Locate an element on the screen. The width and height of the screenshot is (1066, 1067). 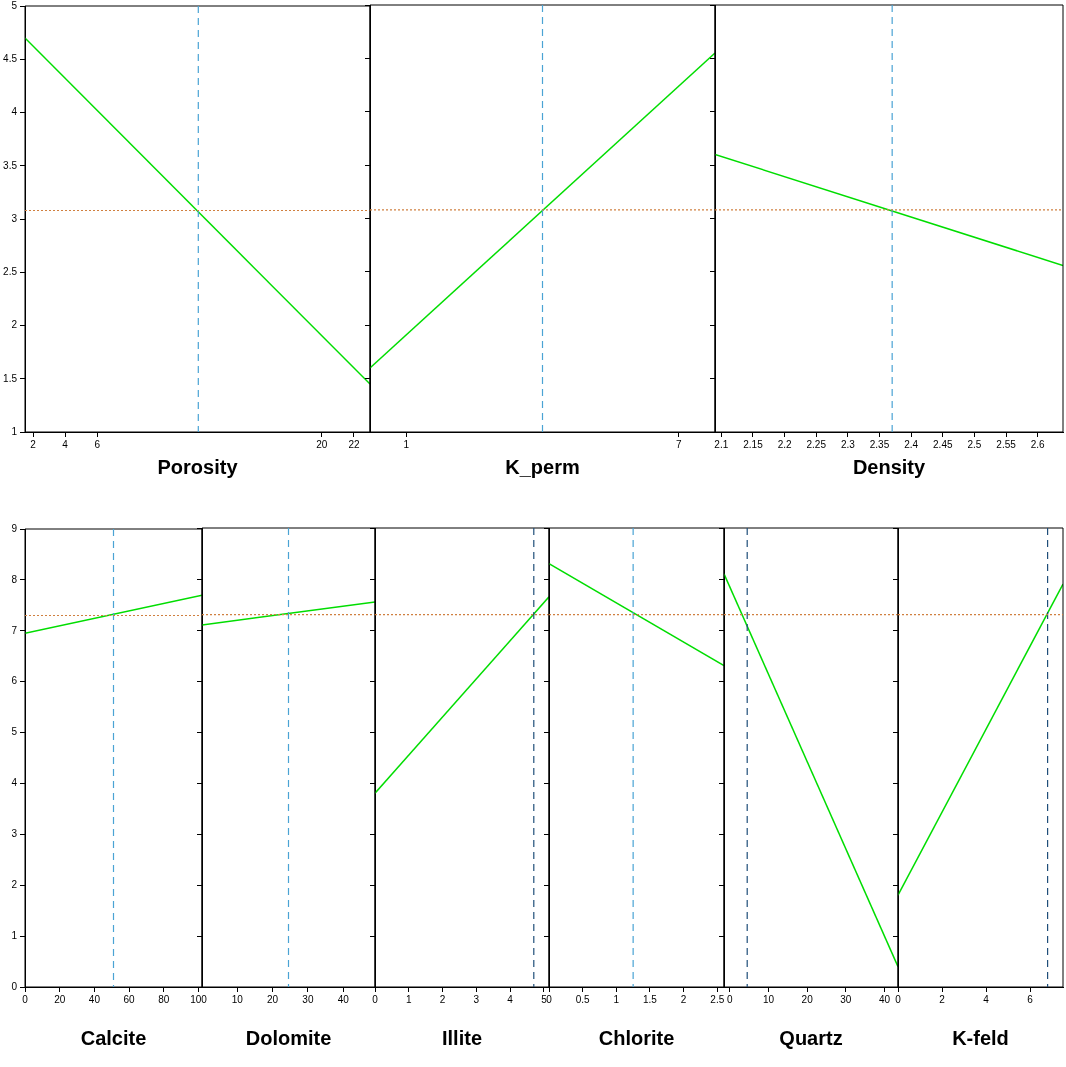
x-tick-label: 60 is located at coordinates (129, 999).